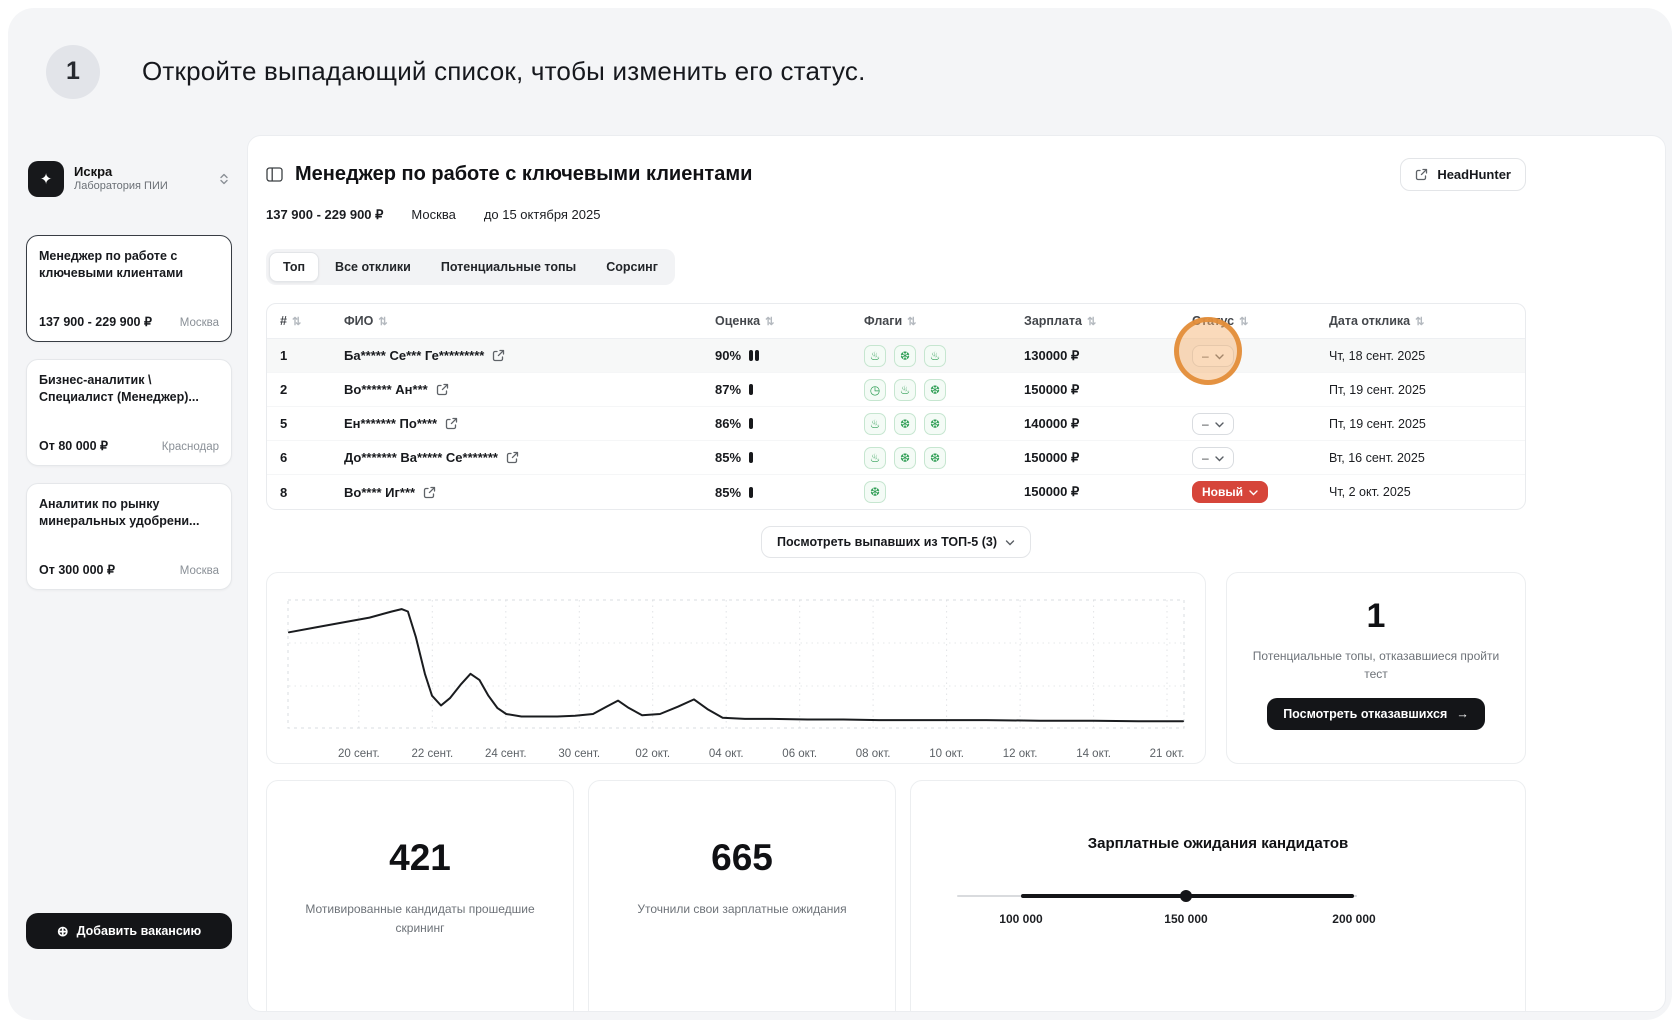 The image size is (1680, 1028). Describe the element at coordinates (653, 754) in the screenshot. I see `chart-x-tick: 02 окт.` at that location.